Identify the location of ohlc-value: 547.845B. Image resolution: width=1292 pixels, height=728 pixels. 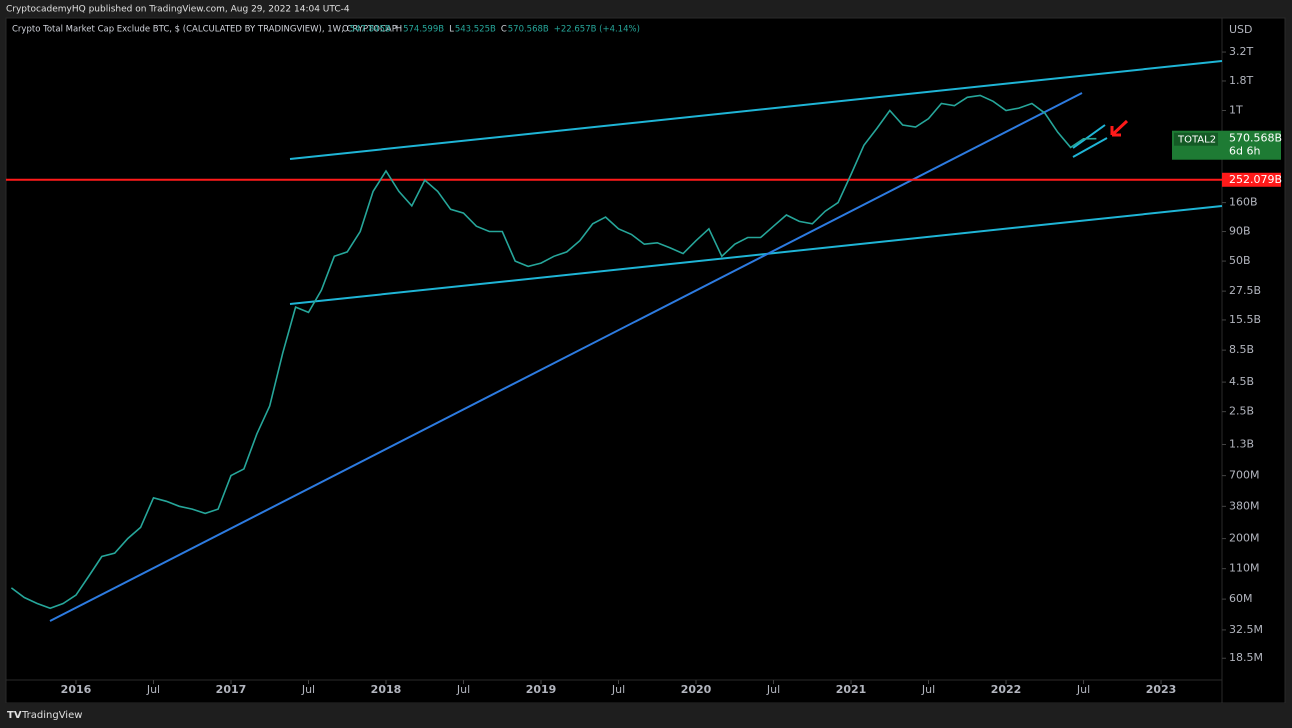
(370, 30).